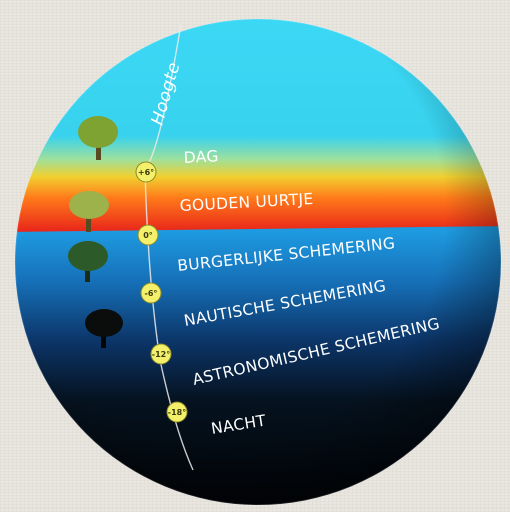 The image size is (510, 512). I want to click on marker-minus6-label: -6°, so click(151, 293).